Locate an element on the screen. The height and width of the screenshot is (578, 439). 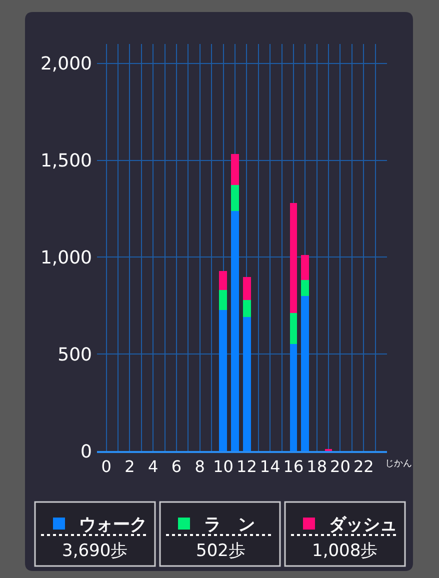
x-tick-label: 0 is located at coordinates (106, 466).